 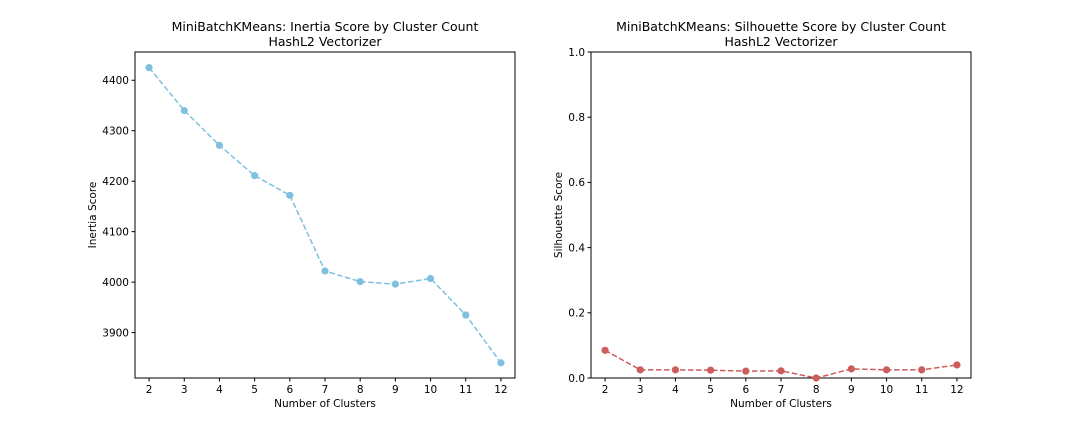 I want to click on inertia-y-tick-label: 4400, so click(x=115, y=81).